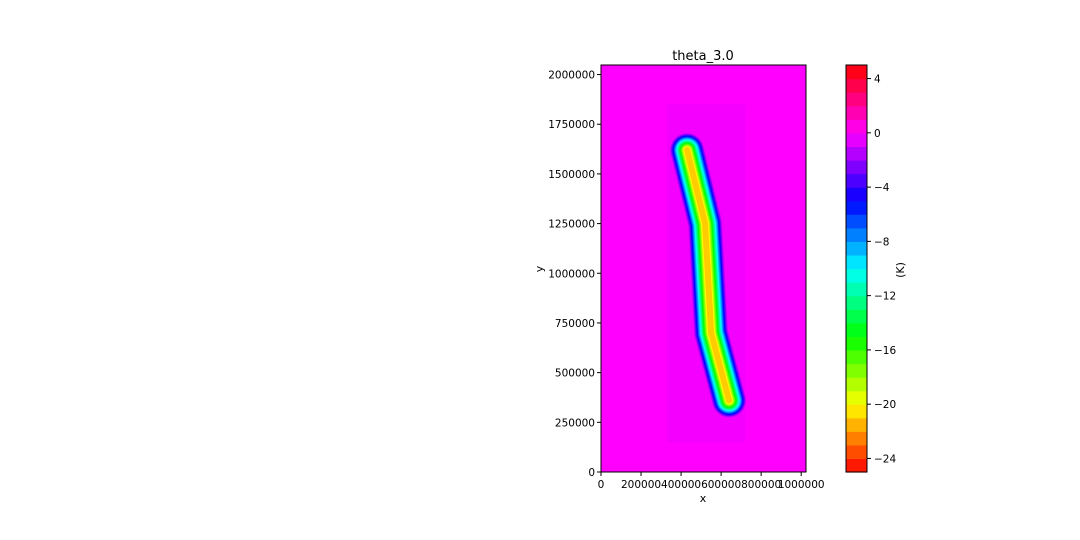 The width and height of the screenshot is (1080, 540). I want to click on x-tick-label: 1000000, so click(801, 485).